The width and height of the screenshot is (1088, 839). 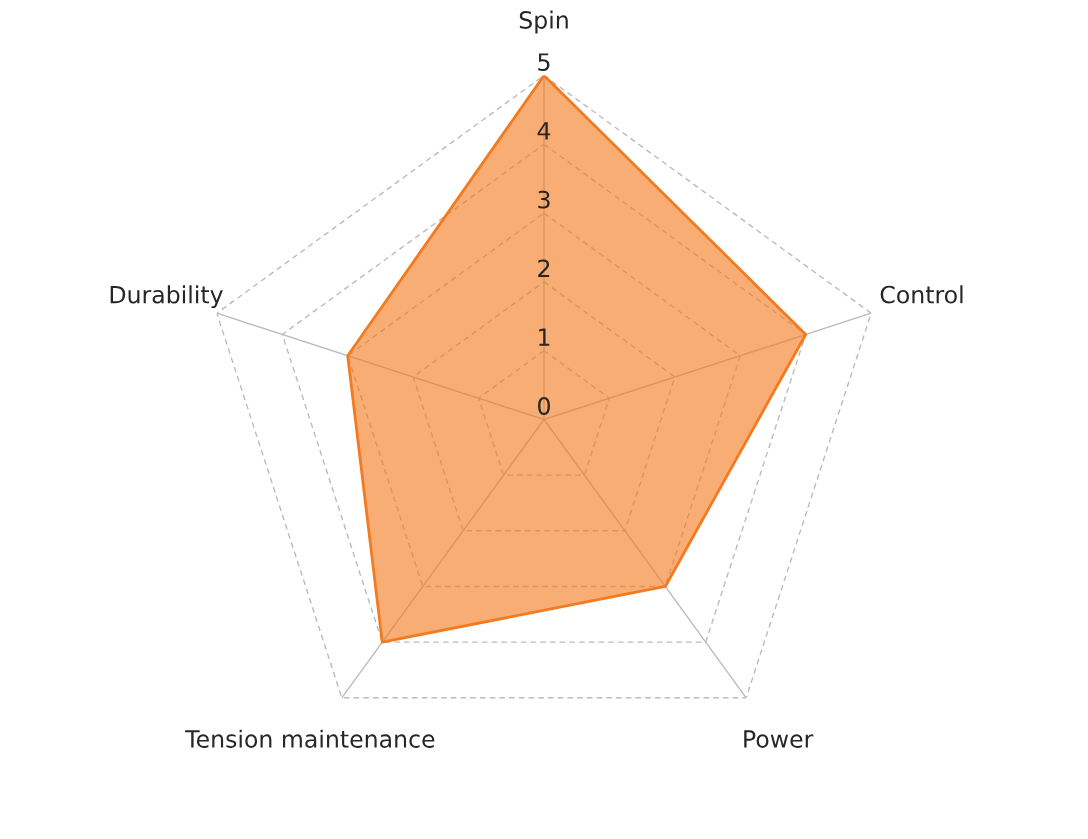 What do you see at coordinates (543, 22) in the screenshot?
I see `spoke-label: Spin` at bounding box center [543, 22].